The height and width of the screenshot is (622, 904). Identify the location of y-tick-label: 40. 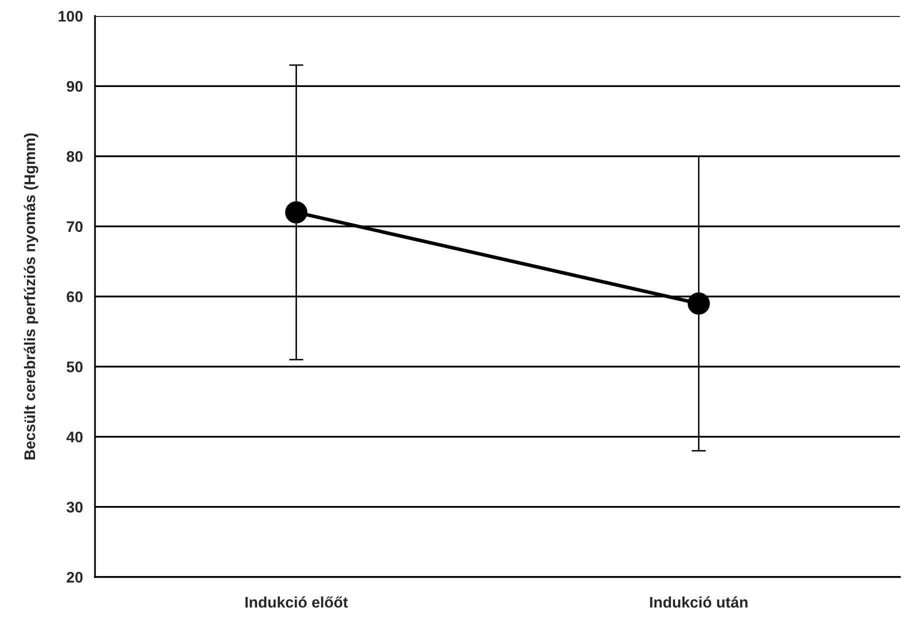
(74, 437).